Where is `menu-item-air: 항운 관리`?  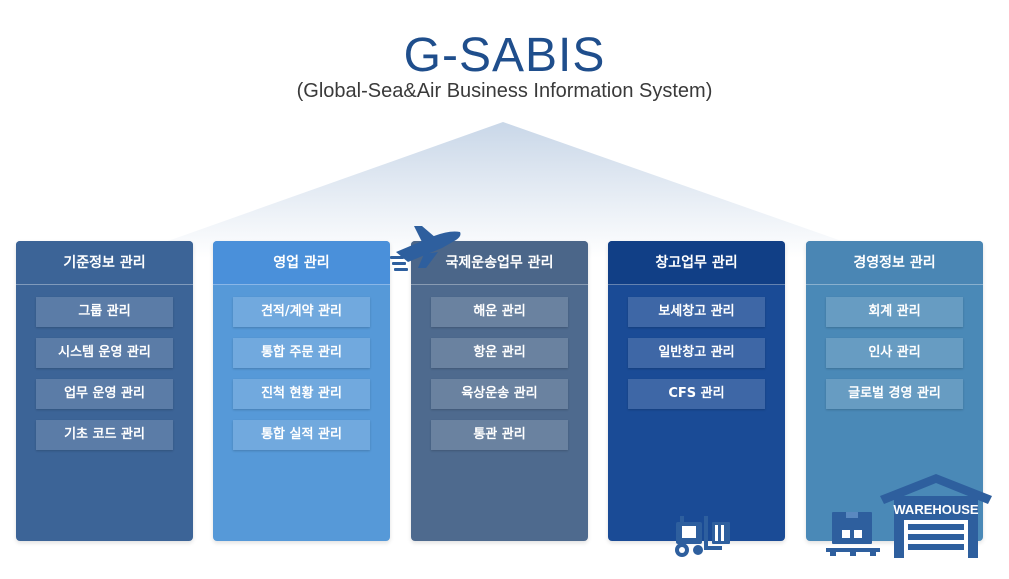
menu-item-air: 항운 관리 is located at coordinates (499, 353).